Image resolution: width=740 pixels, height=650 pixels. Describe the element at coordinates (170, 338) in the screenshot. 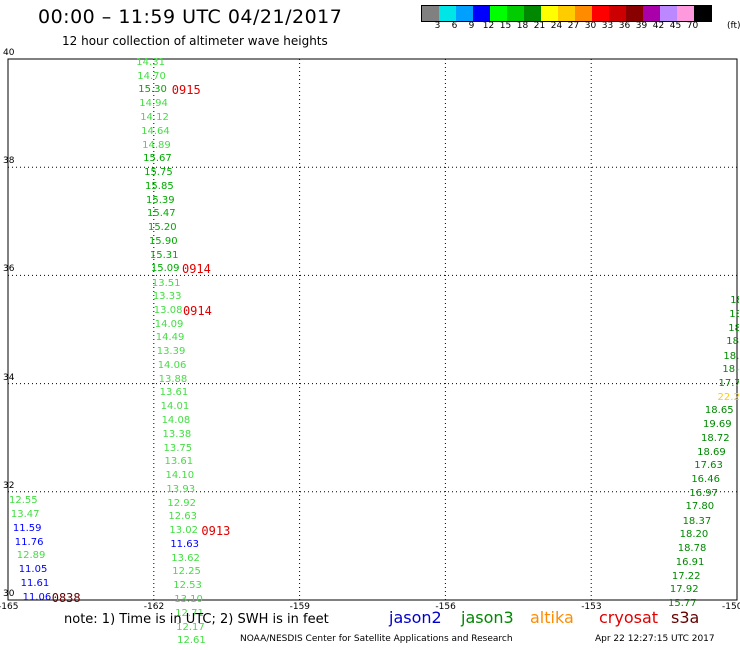

I see `wave-height-value: 14.49` at that location.